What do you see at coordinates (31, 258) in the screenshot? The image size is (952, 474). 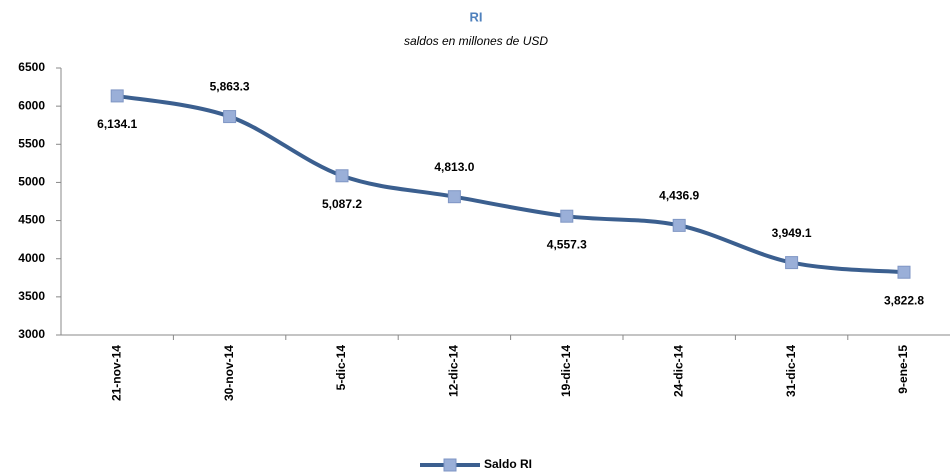 I see `y-tick-label: 4000` at bounding box center [31, 258].